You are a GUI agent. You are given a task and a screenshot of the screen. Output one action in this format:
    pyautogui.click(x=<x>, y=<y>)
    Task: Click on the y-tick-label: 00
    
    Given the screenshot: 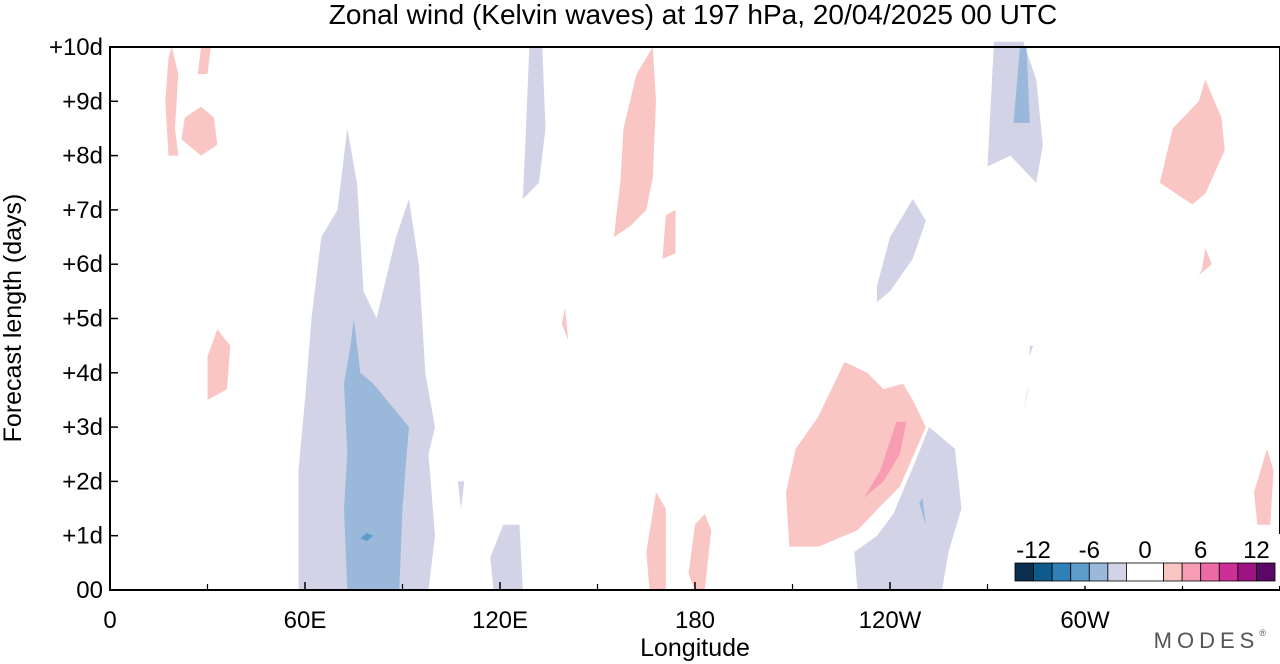 What is the action you would take?
    pyautogui.click(x=89, y=590)
    